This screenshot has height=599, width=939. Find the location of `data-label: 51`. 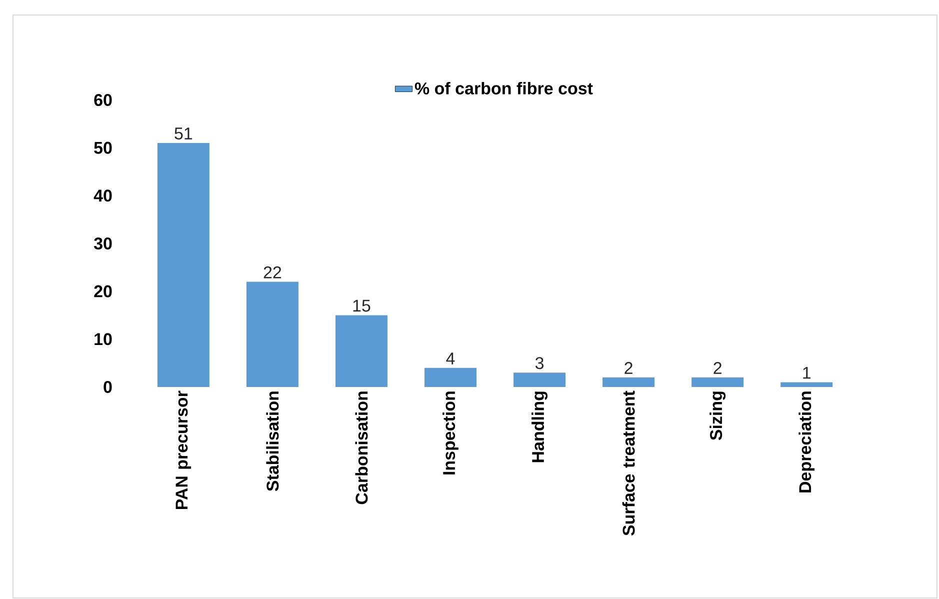

data-label: 51 is located at coordinates (183, 134).